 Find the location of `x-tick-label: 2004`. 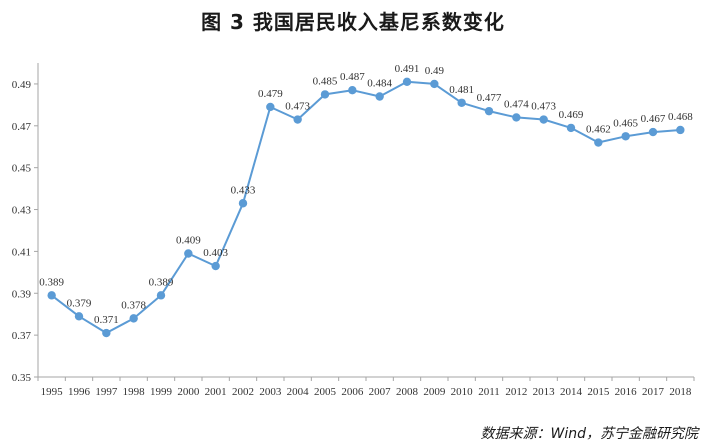

x-tick-label: 2004 is located at coordinates (298, 392).